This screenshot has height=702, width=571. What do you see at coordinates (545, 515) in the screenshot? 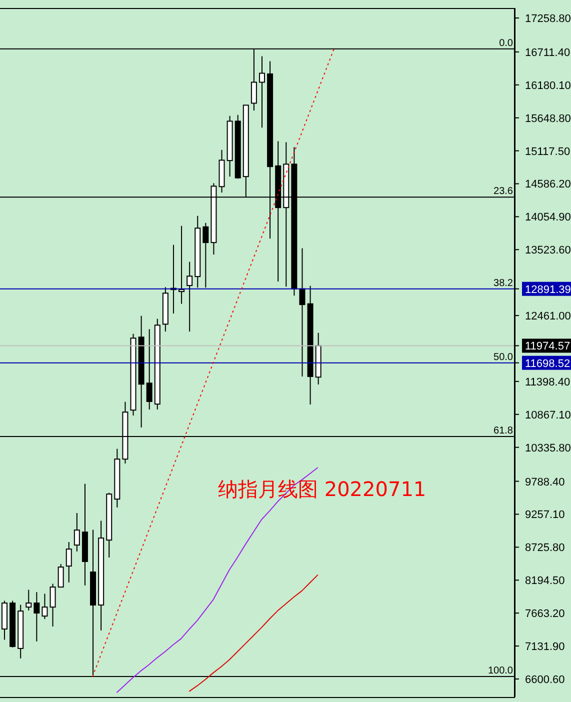
I see `y-tick-label: 9257.10` at bounding box center [545, 515].